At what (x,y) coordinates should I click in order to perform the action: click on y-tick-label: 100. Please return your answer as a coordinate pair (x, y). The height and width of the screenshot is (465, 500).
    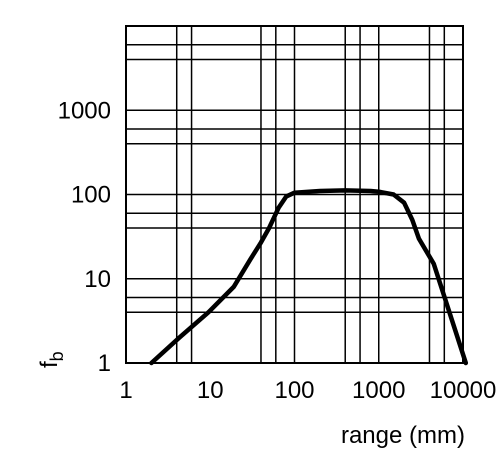
    Looking at the image, I should click on (91, 195).